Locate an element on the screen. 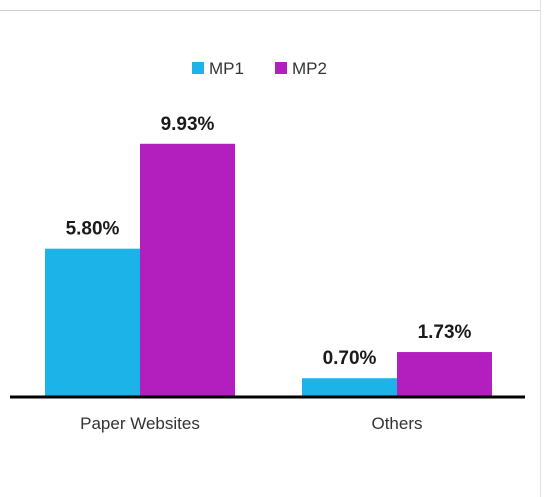 This screenshot has width=556, height=497. legend-label-mp1: MP1 is located at coordinates (226, 68).